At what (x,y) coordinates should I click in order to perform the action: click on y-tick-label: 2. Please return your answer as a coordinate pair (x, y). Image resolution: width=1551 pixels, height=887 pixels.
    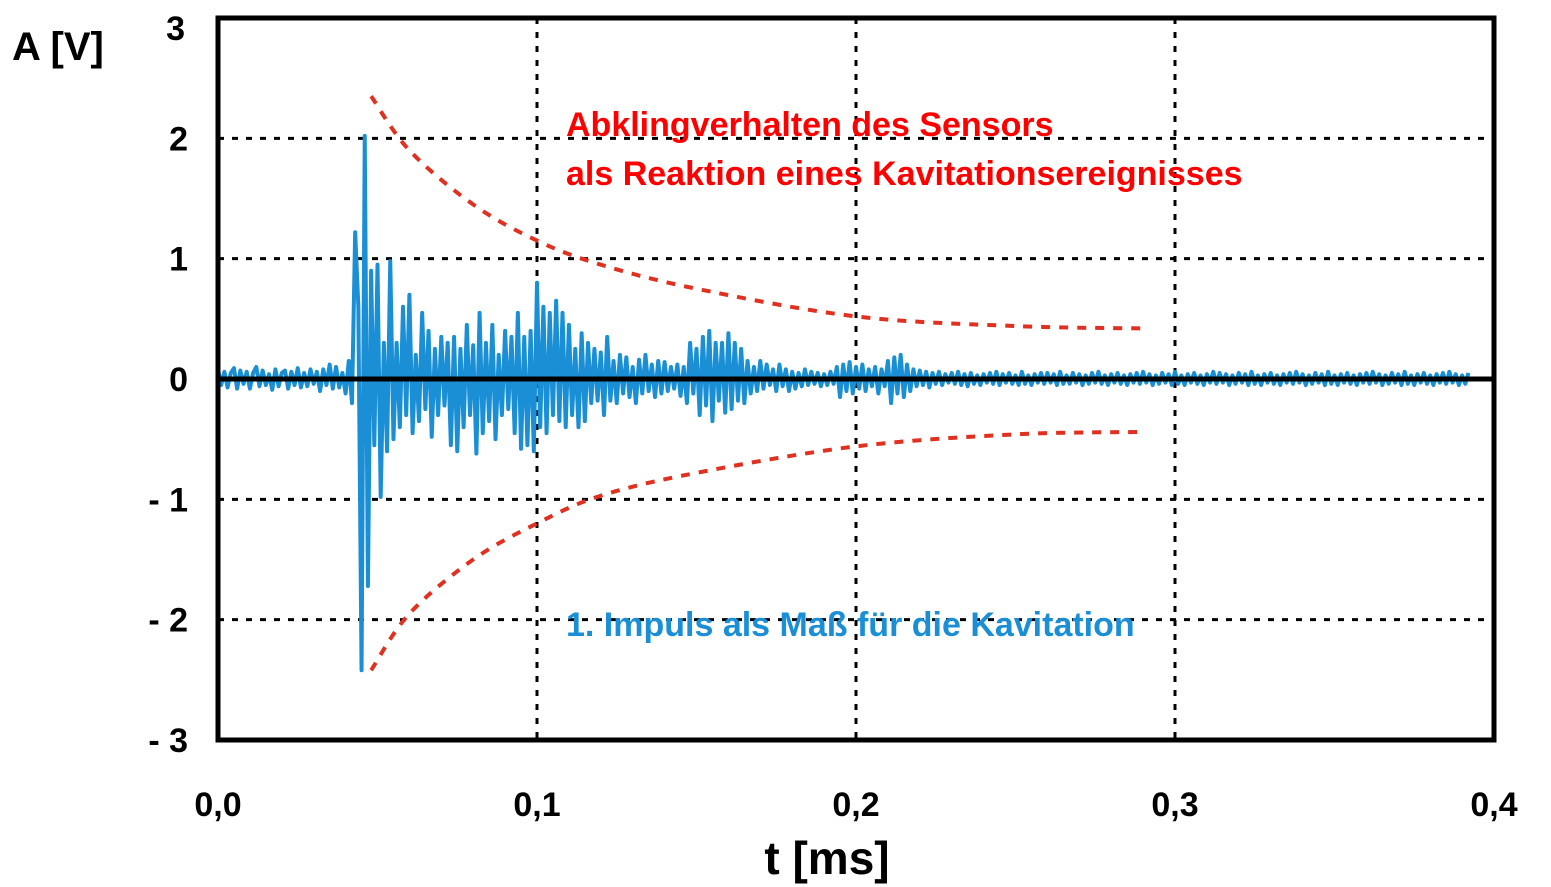
    Looking at the image, I should click on (178, 139).